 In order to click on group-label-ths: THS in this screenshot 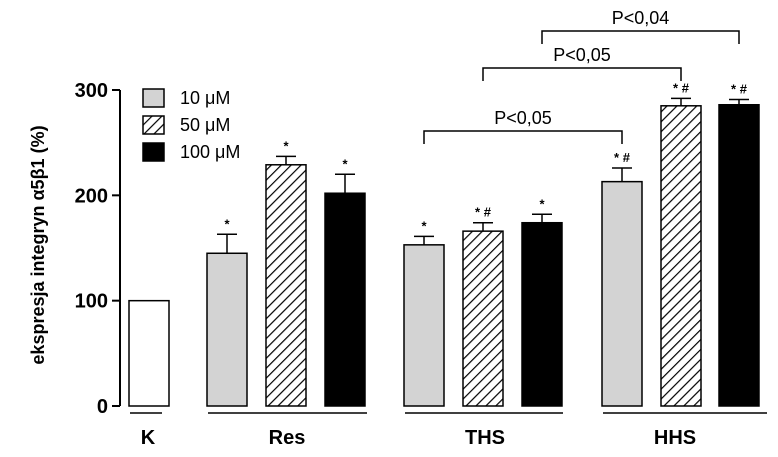, I will do `click(485, 438)`.